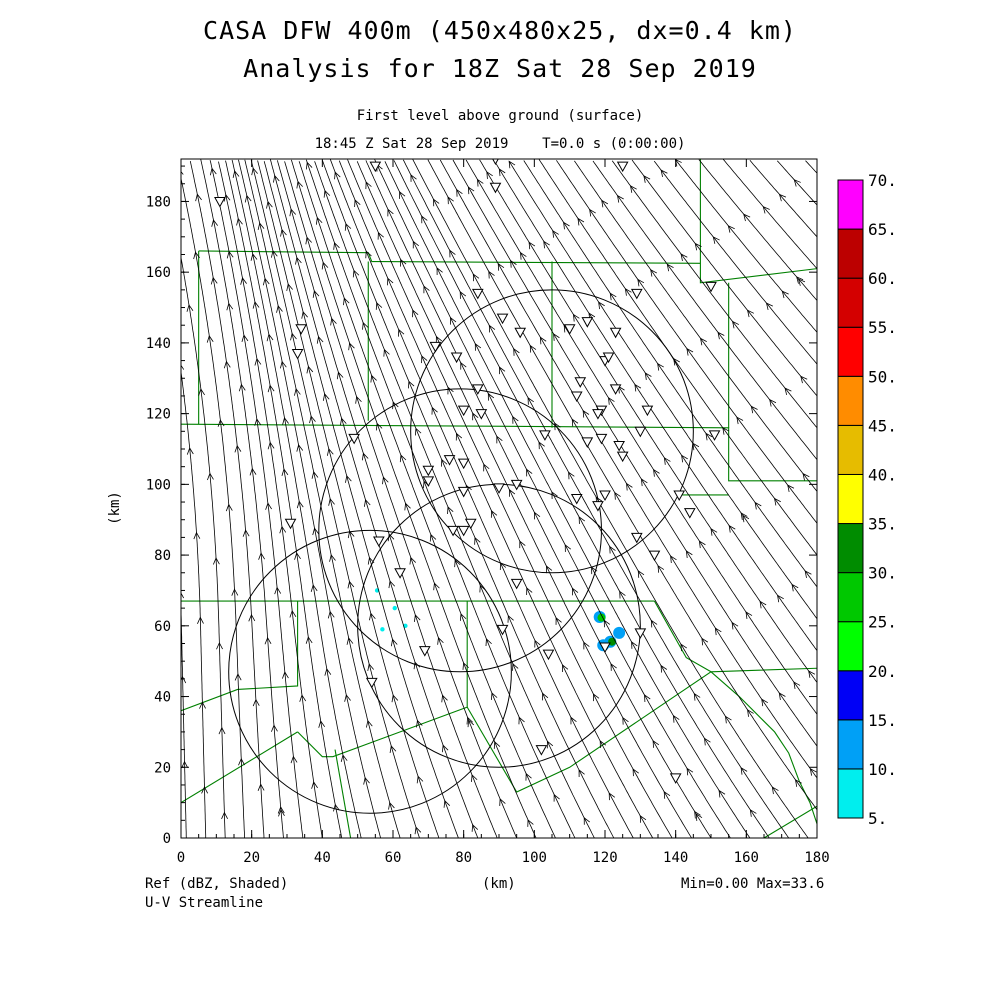 The width and height of the screenshot is (1000, 1000). What do you see at coordinates (882, 769) in the screenshot?
I see `colorbar-label: 10.` at bounding box center [882, 769].